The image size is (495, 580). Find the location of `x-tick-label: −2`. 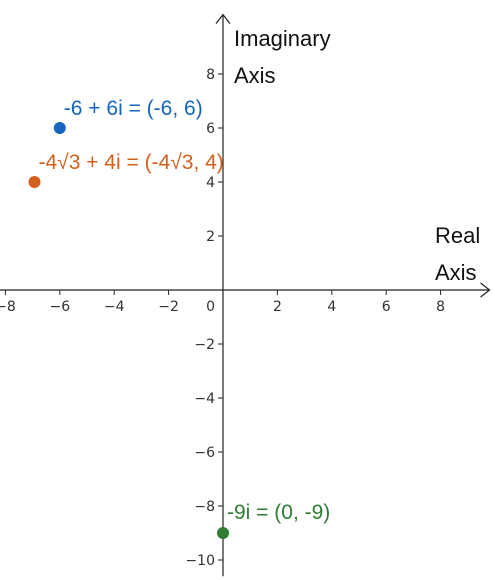

x-tick-label: −2 is located at coordinates (168, 307).